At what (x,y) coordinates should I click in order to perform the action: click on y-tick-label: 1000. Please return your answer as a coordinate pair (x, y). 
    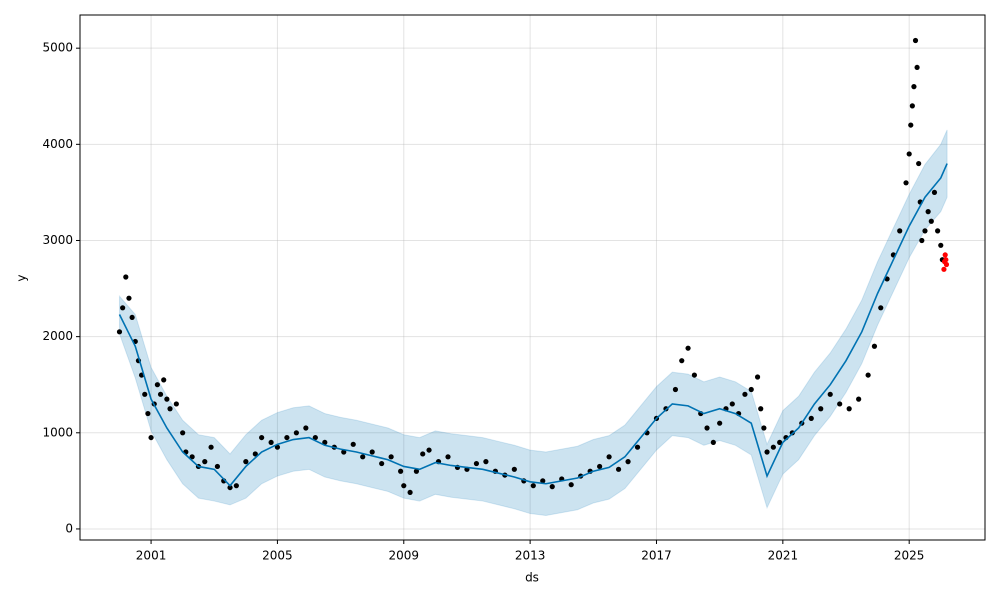
    Looking at the image, I should click on (57, 432).